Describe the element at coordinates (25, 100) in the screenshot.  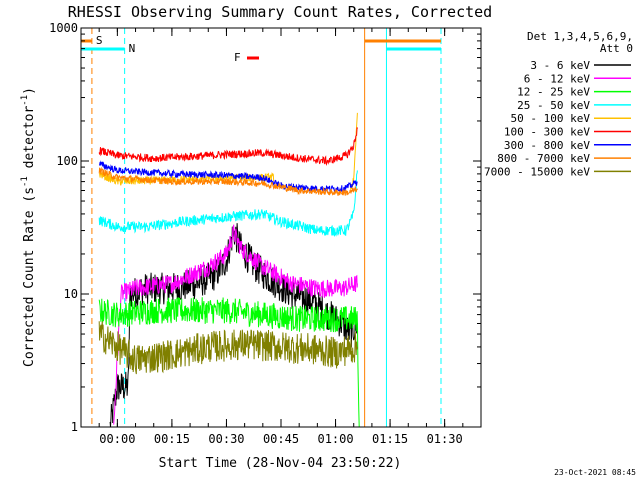
I see `y-axis-label-sup2: -1` at that location.